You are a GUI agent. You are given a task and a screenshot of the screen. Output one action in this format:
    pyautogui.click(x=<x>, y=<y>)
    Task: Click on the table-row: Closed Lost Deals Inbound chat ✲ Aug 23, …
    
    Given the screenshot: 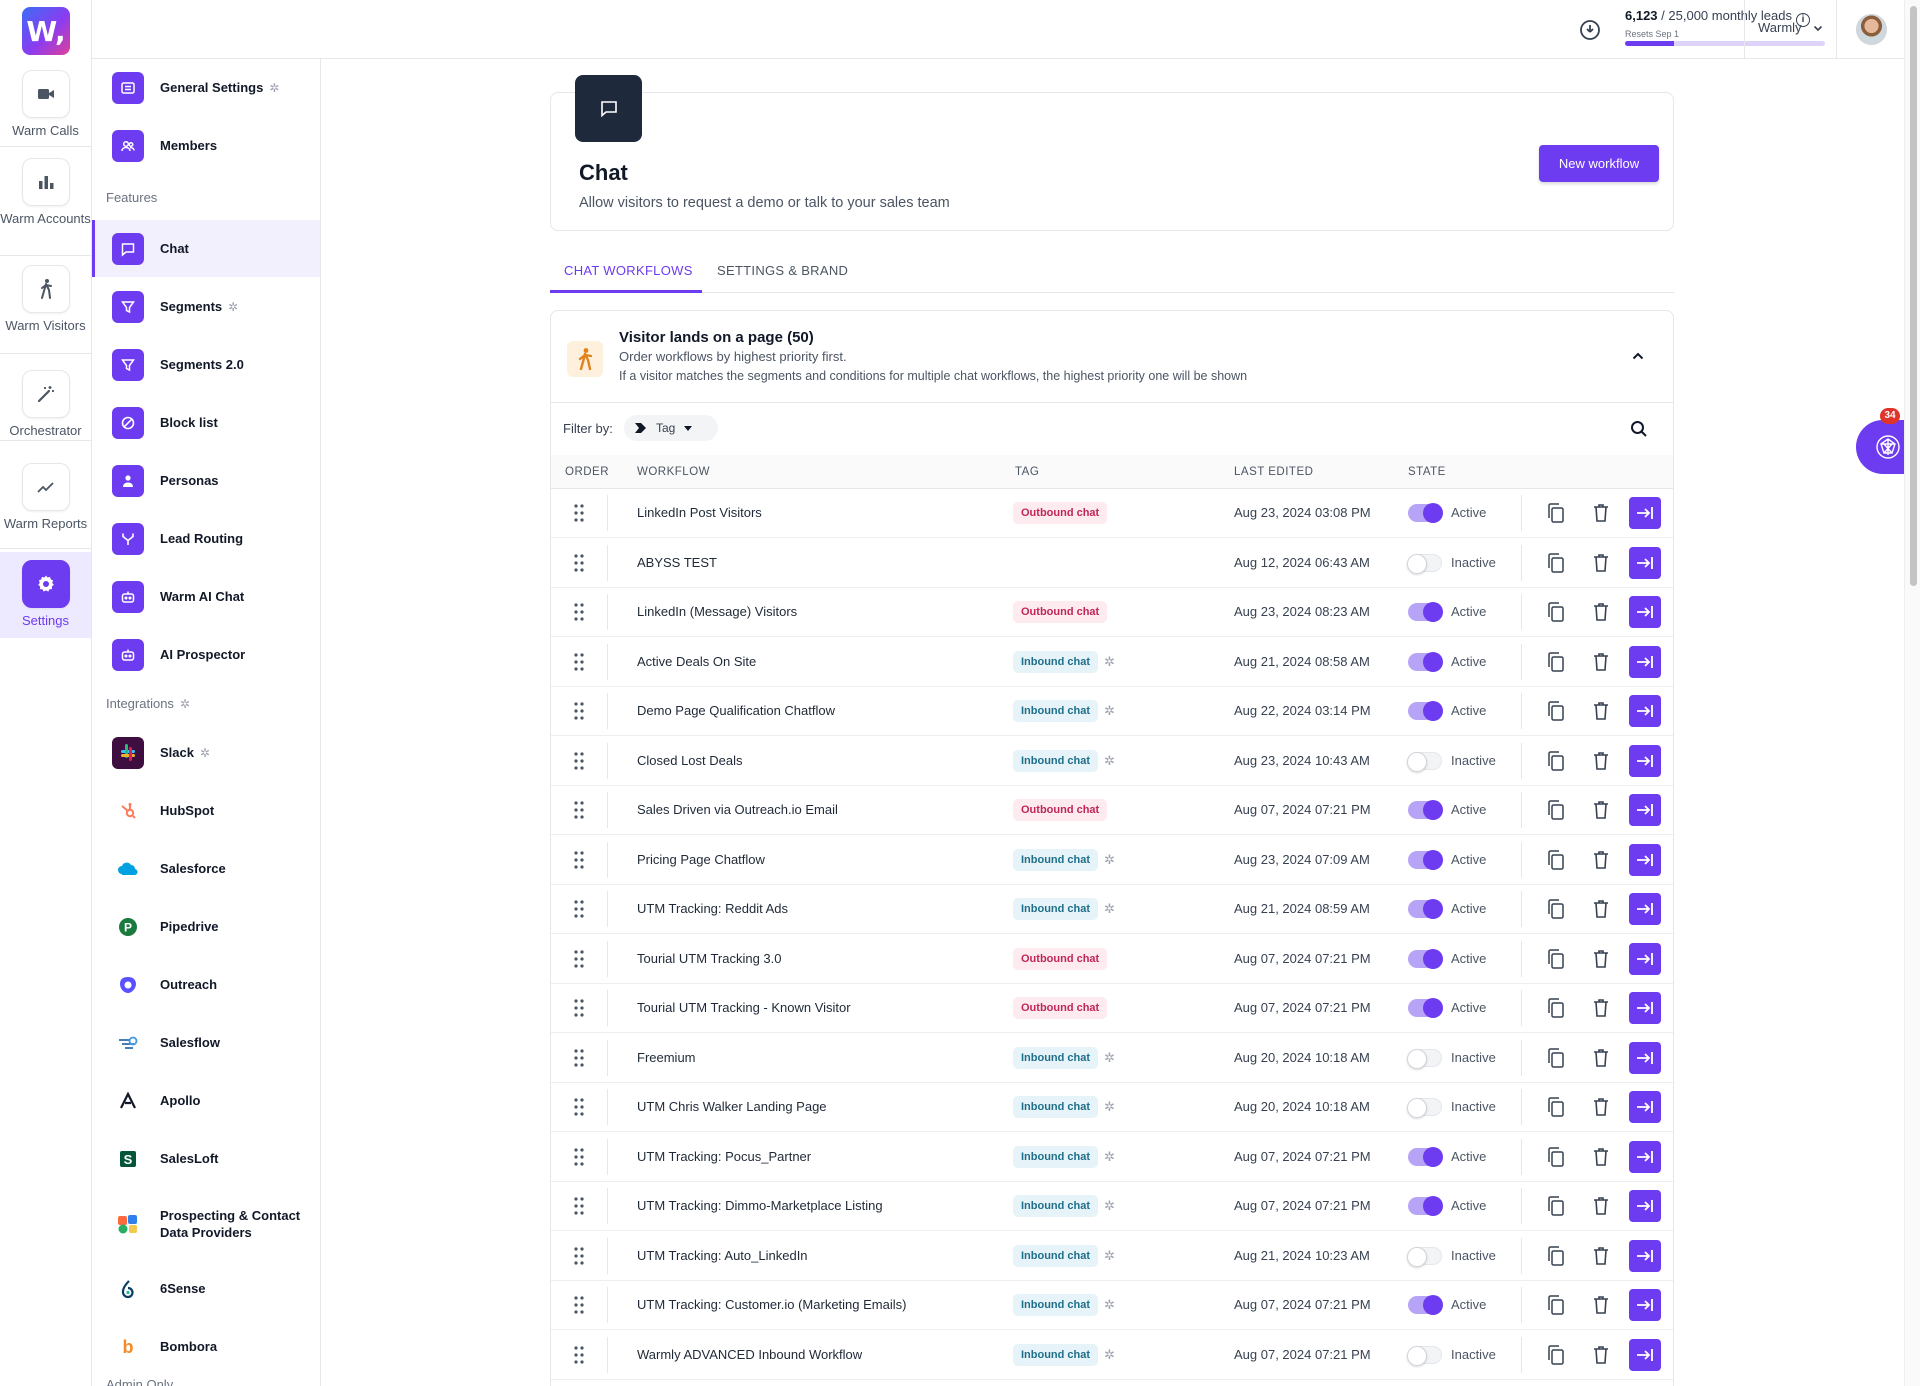 What is the action you would take?
    pyautogui.click(x=1112, y=761)
    